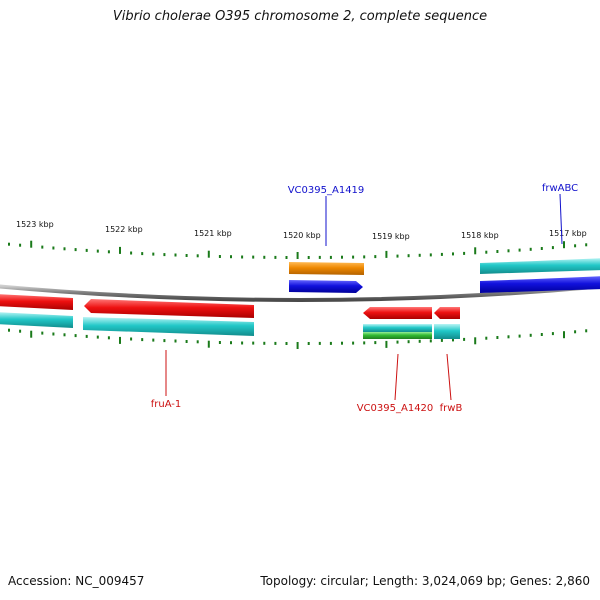 The width and height of the screenshot is (600, 600). Describe the element at coordinates (326, 190) in the screenshot. I see `label-VC0395_A1419: VC0395_A1419` at that location.